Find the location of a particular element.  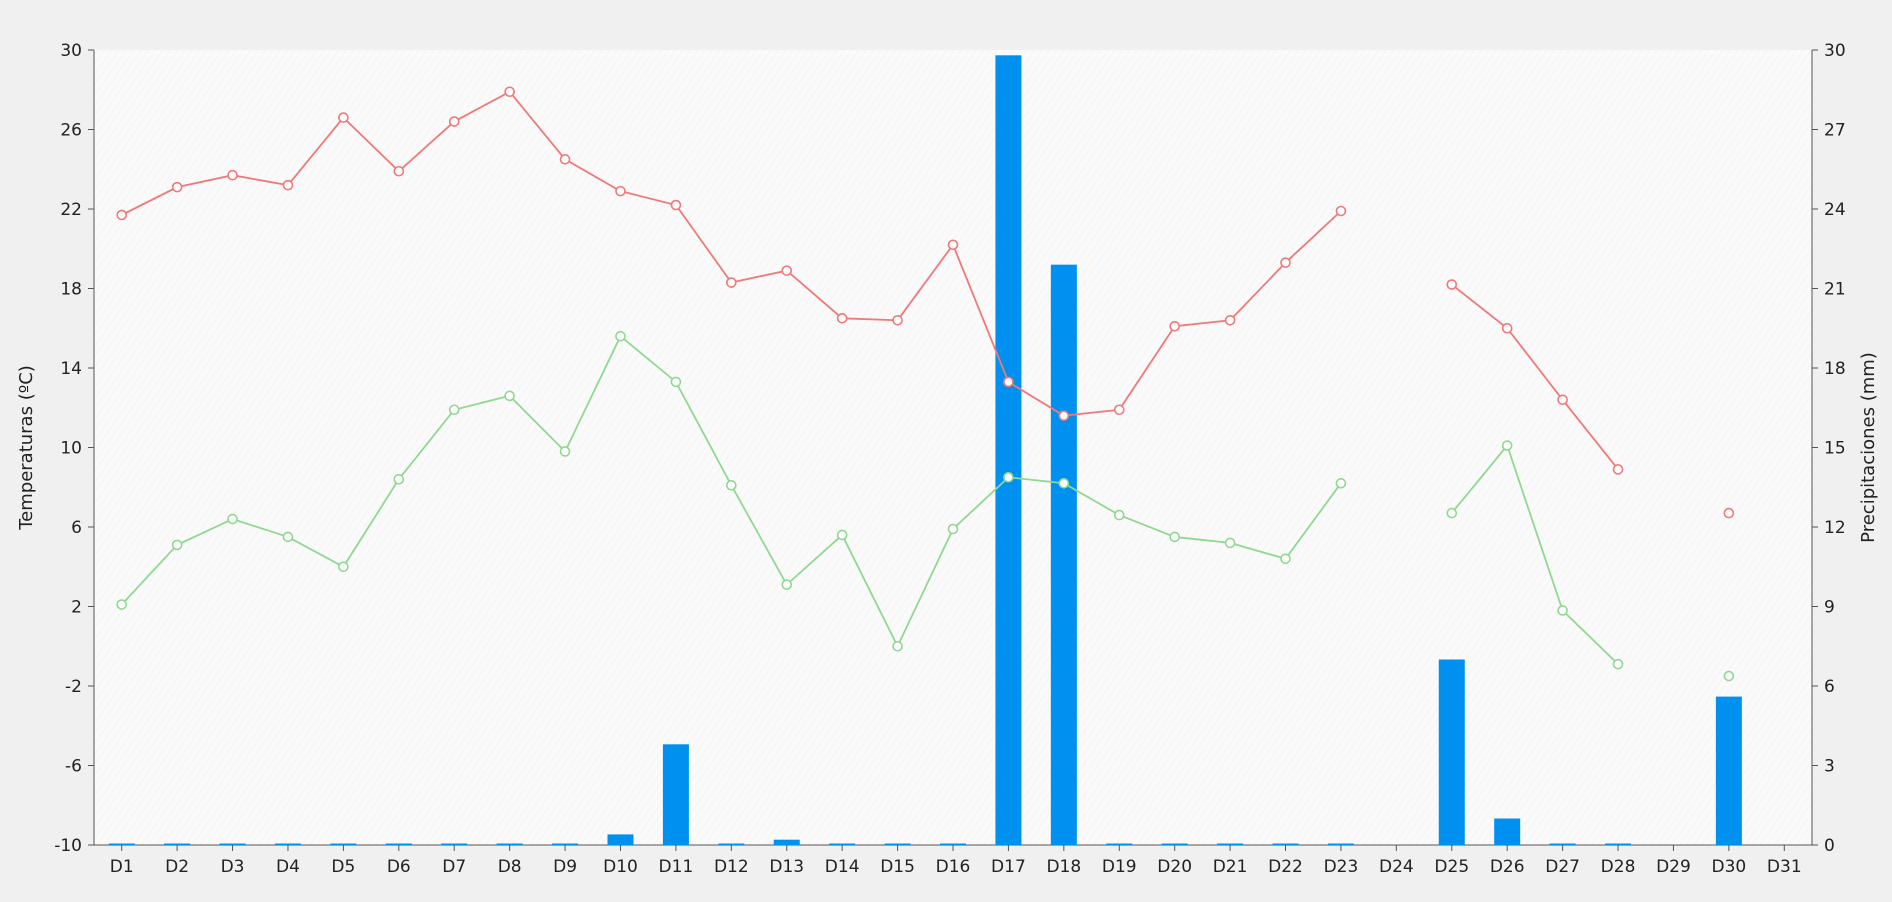

left-tick-label: 6 is located at coordinates (76, 528).